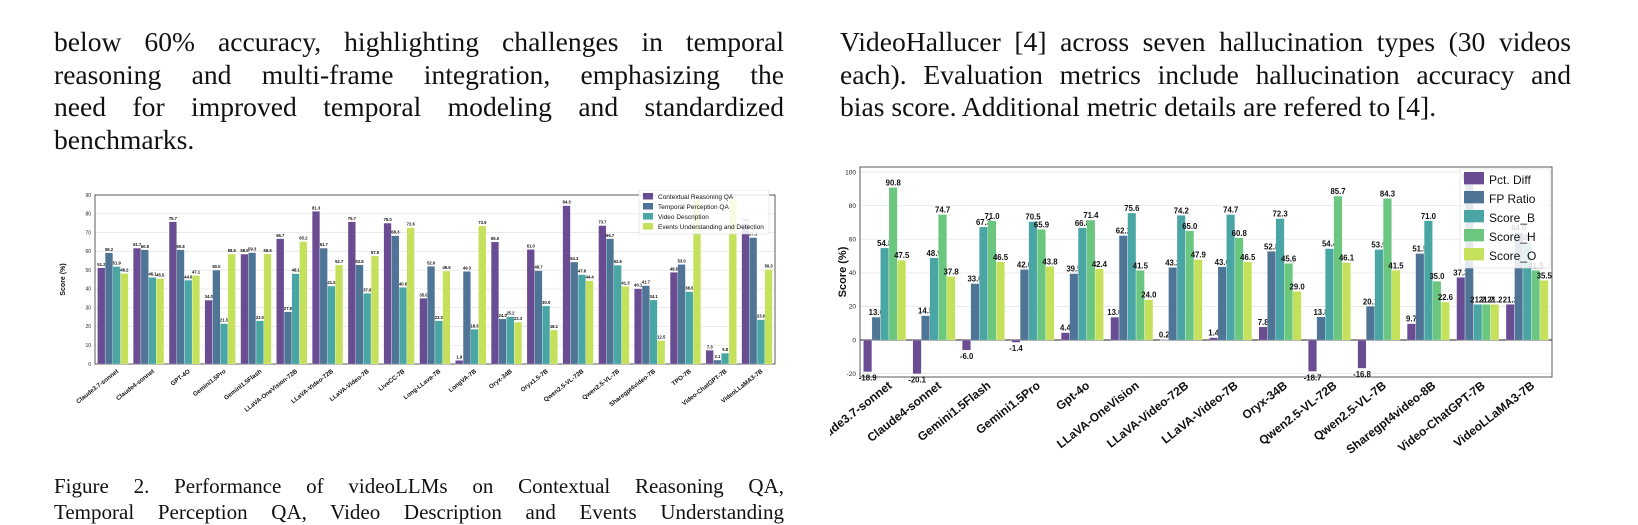 Image resolution: width=1638 pixels, height=525 pixels. What do you see at coordinates (439, 317) in the screenshot?
I see `data-label: 23.0` at bounding box center [439, 317].